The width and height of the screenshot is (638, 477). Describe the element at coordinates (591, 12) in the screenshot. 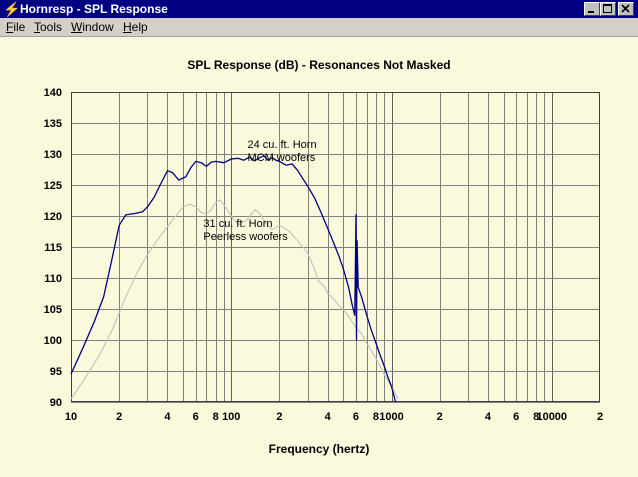

I see `minimize-icon` at that location.